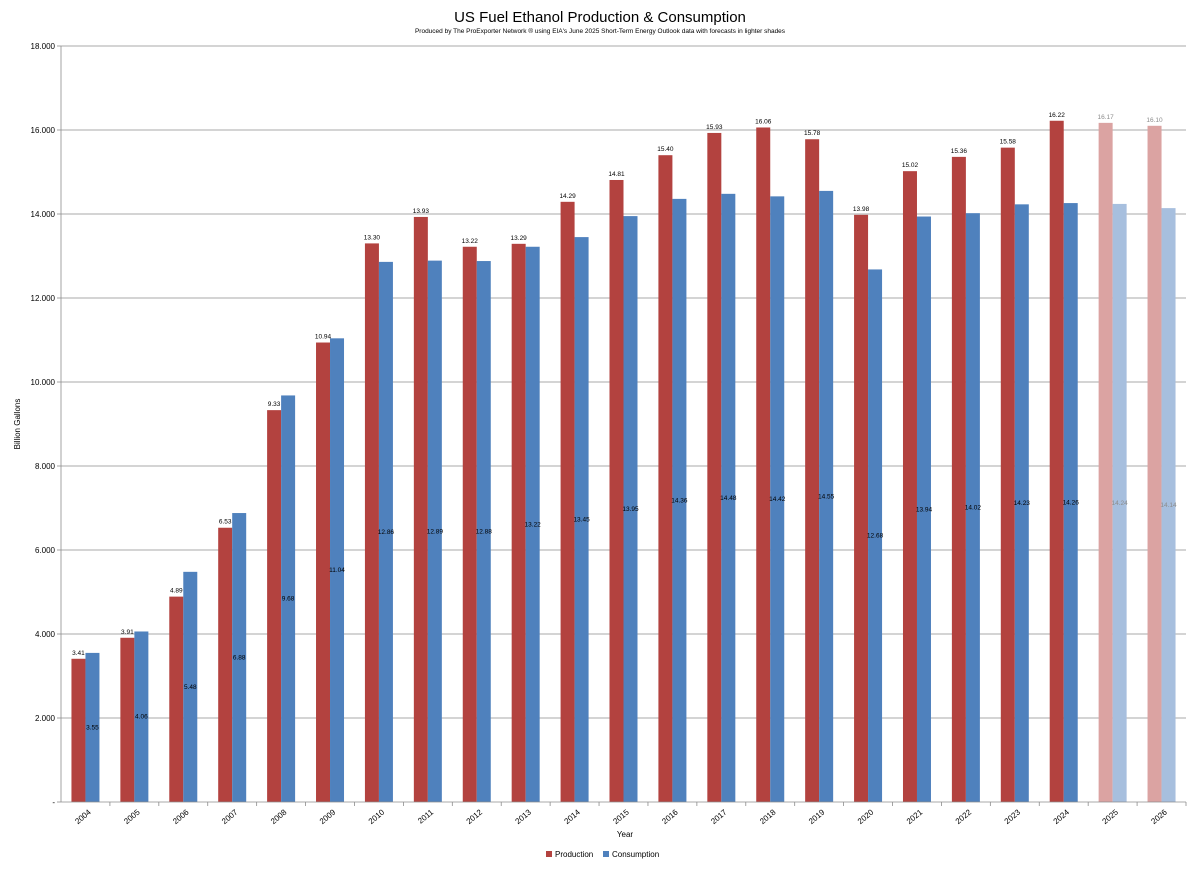 This screenshot has width=1200, height=871. What do you see at coordinates (567, 196) in the screenshot?
I see `production-data-label: 14.29` at bounding box center [567, 196].